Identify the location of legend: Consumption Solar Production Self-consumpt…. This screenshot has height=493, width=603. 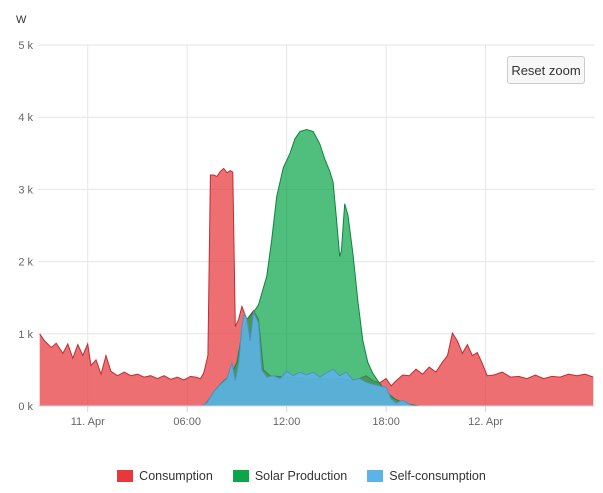
(301, 476).